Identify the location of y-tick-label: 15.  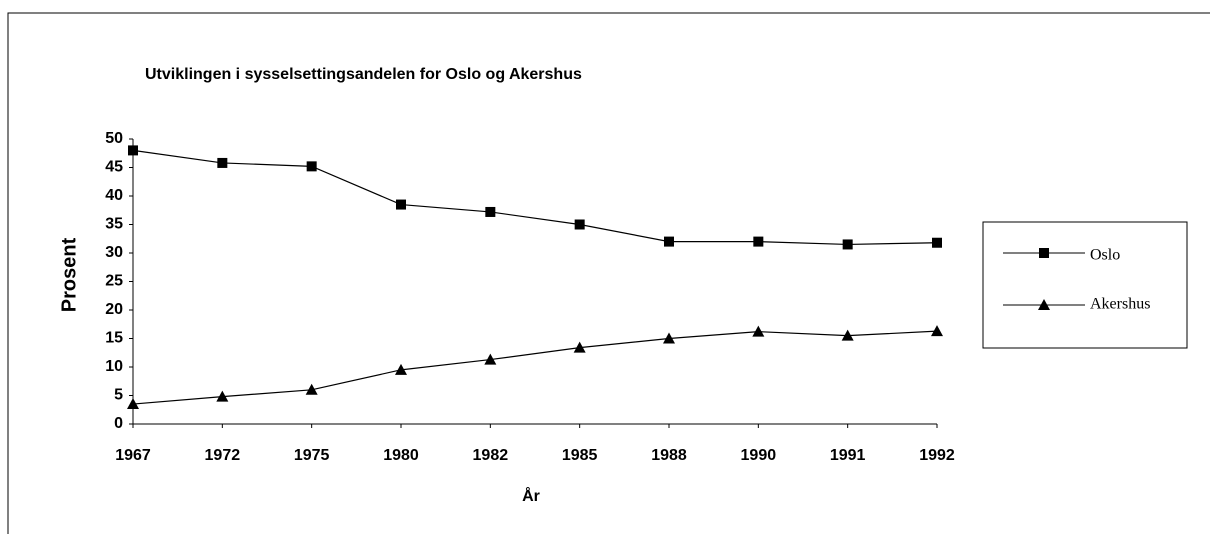
(114, 338).